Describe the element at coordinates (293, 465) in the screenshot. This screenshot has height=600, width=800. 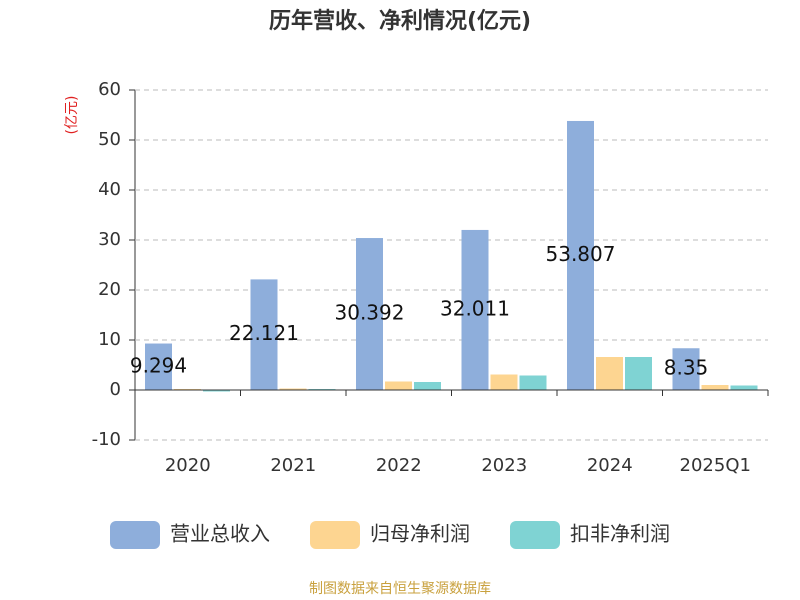
I see `x-tick-label: 2021` at that location.